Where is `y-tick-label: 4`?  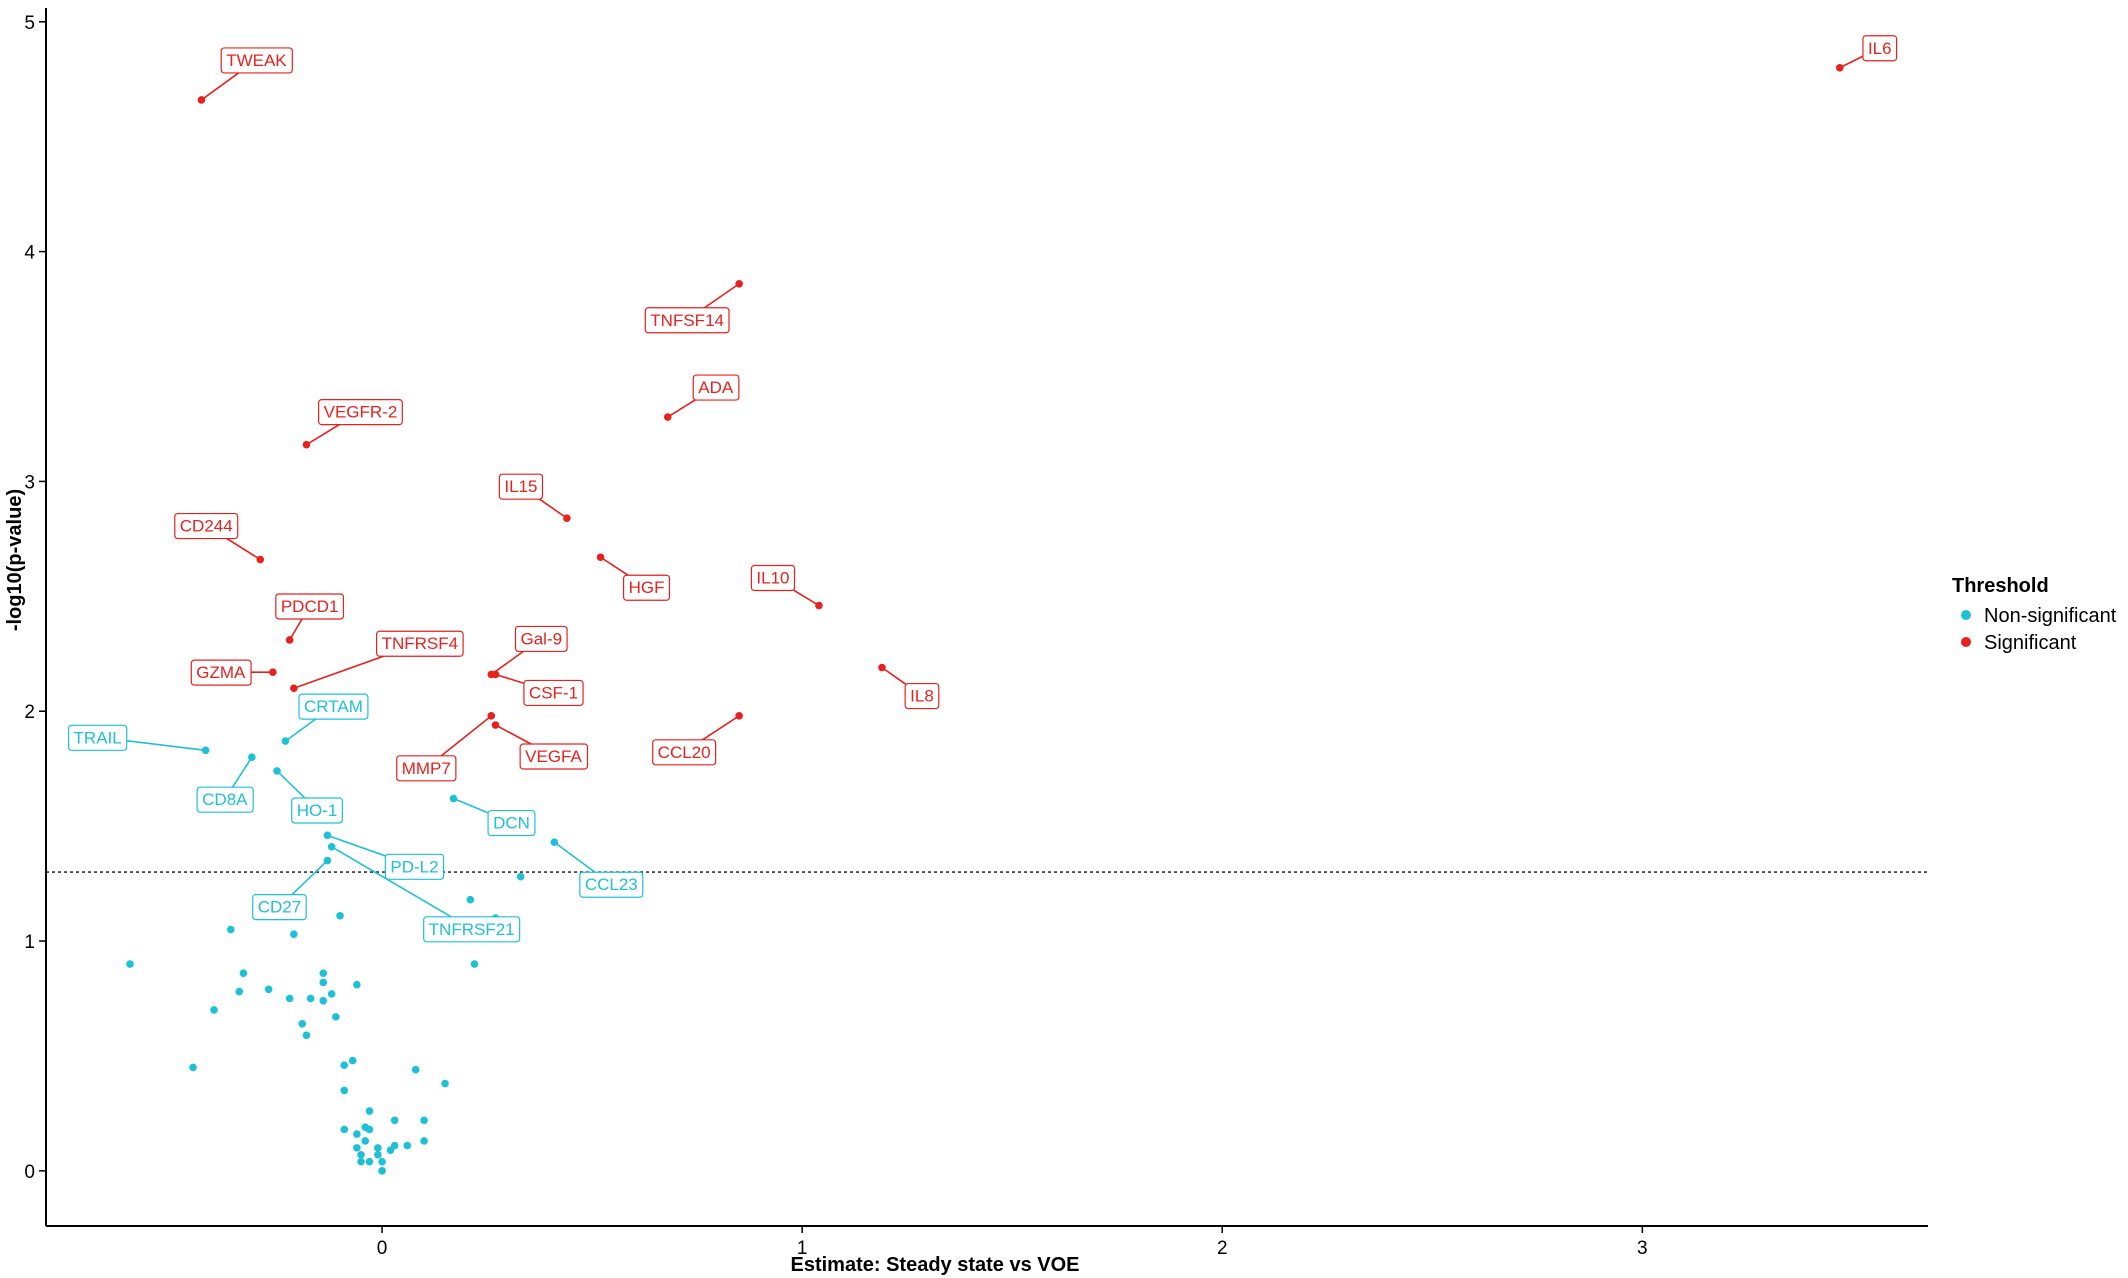
y-tick-label: 4 is located at coordinates (29, 253).